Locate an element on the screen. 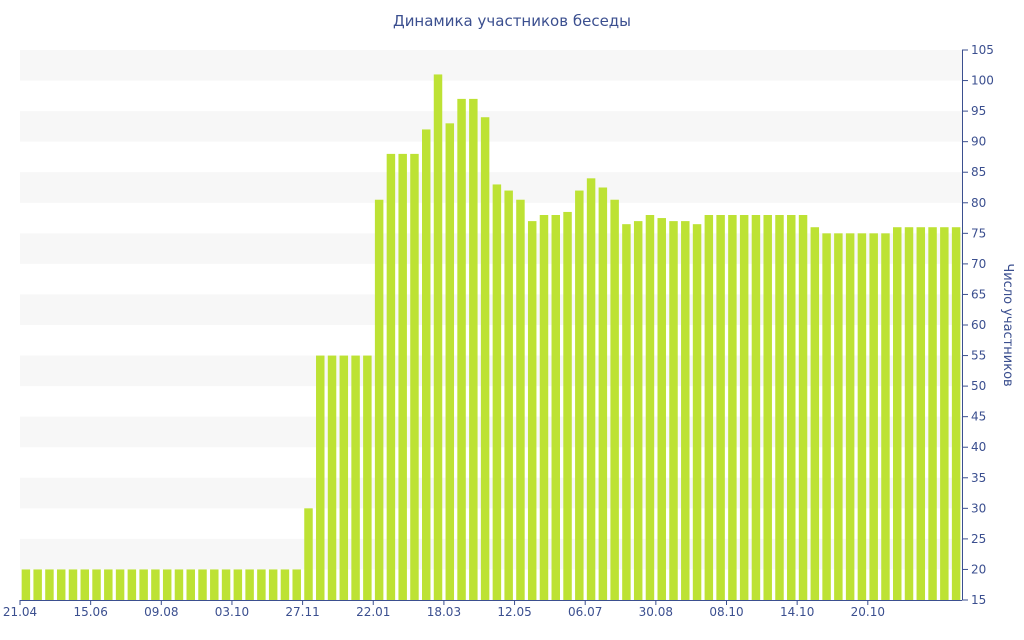 This screenshot has height=640, width=1024. x-tick-label: 03.10 is located at coordinates (232, 612).